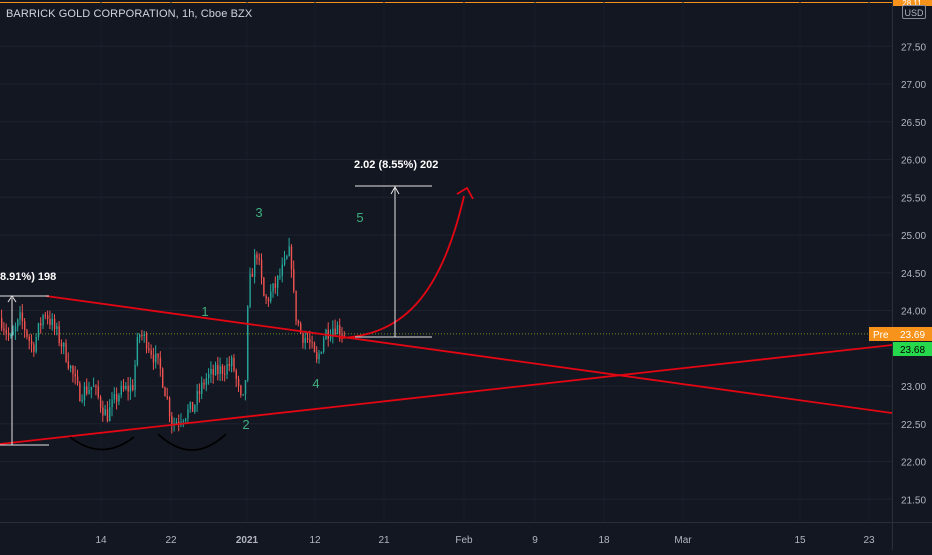  Describe the element at coordinates (913, 312) in the screenshot. I see `y-tick-label: 24.00` at that location.